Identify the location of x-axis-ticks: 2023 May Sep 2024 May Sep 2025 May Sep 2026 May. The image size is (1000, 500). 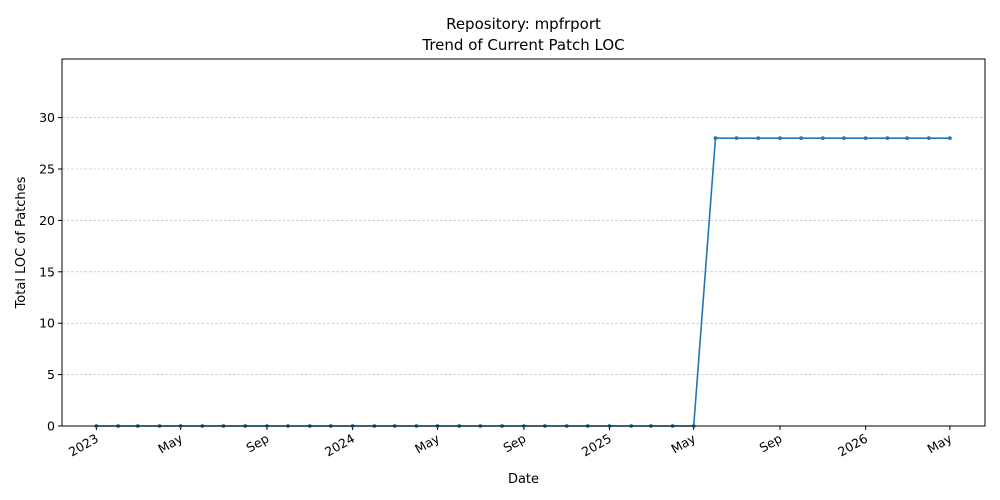
(510, 443).